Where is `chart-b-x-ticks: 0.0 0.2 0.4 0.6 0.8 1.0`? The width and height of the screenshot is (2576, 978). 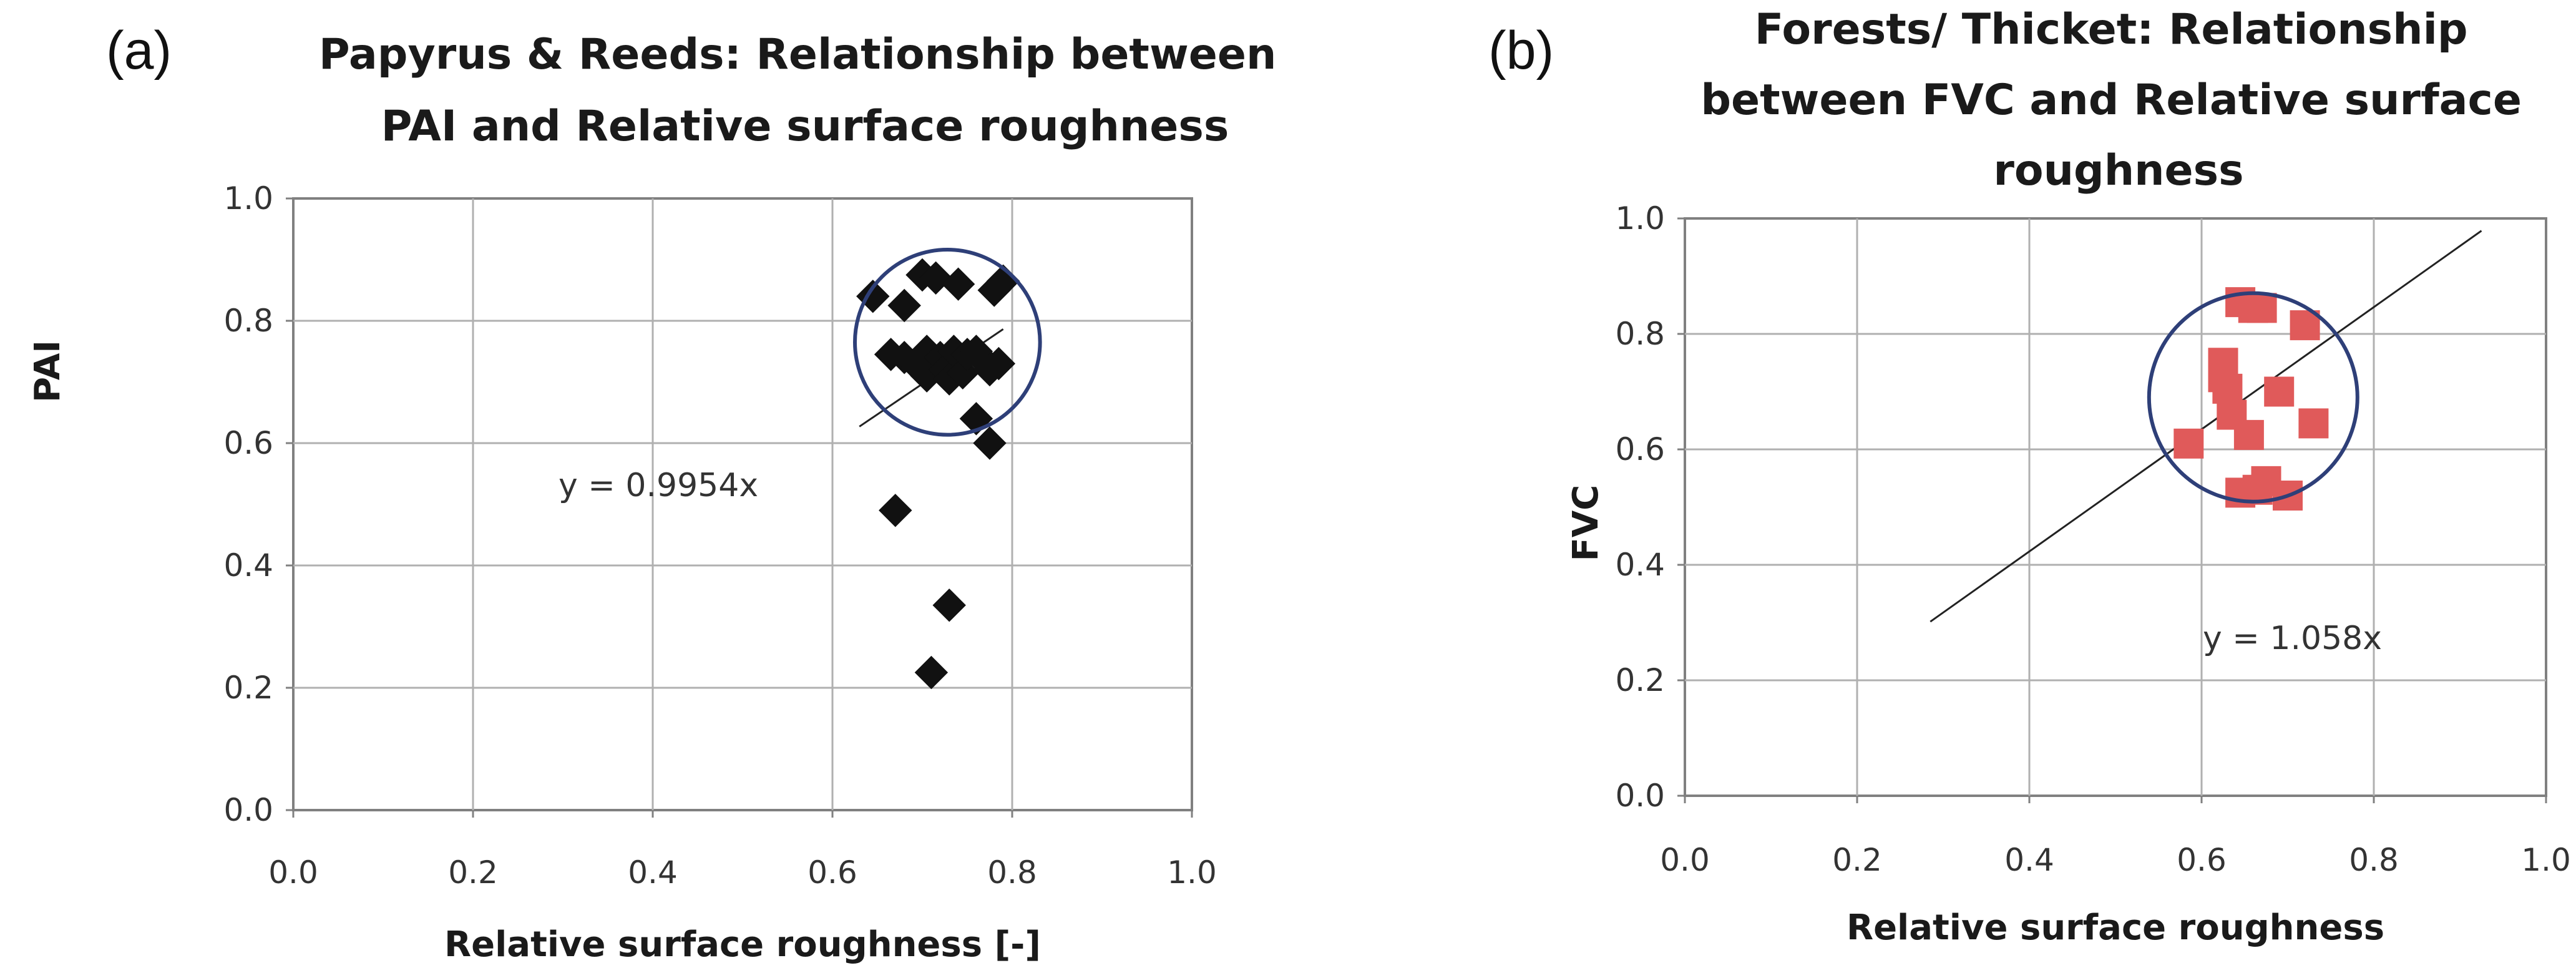
chart-b-x-ticks: 0.0 0.2 0.4 0.6 0.8 1.0 is located at coordinates (2115, 837).